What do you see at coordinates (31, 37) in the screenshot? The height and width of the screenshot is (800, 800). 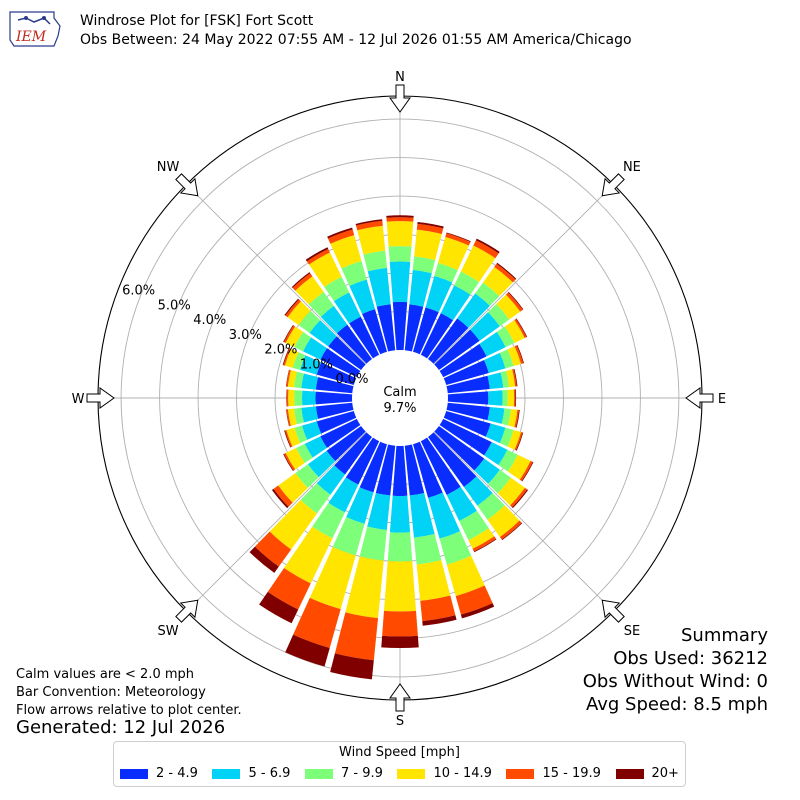 I see `svg-text: IEM` at bounding box center [31, 37].